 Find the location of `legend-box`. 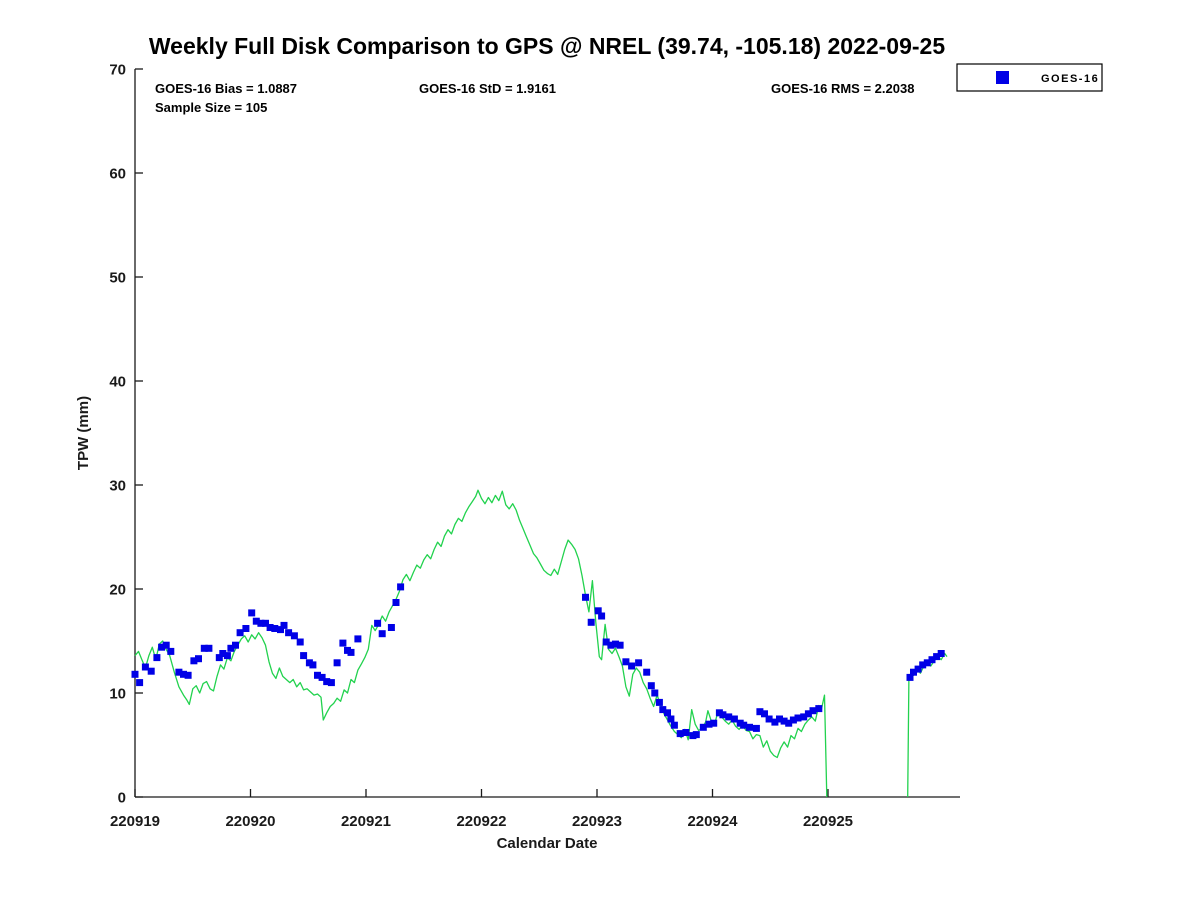

legend-box is located at coordinates (1029, 77).